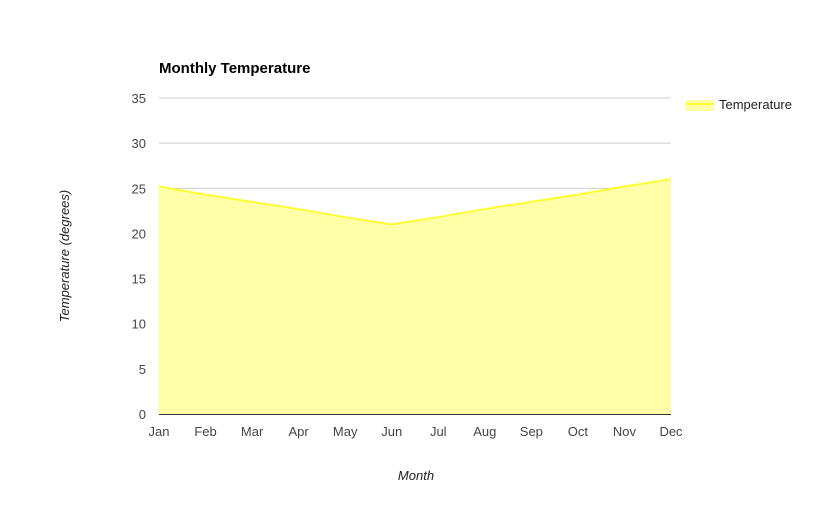 This screenshot has height=513, width=830. Describe the element at coordinates (234, 68) in the screenshot. I see `chart-title: Monthly Temperature` at that location.